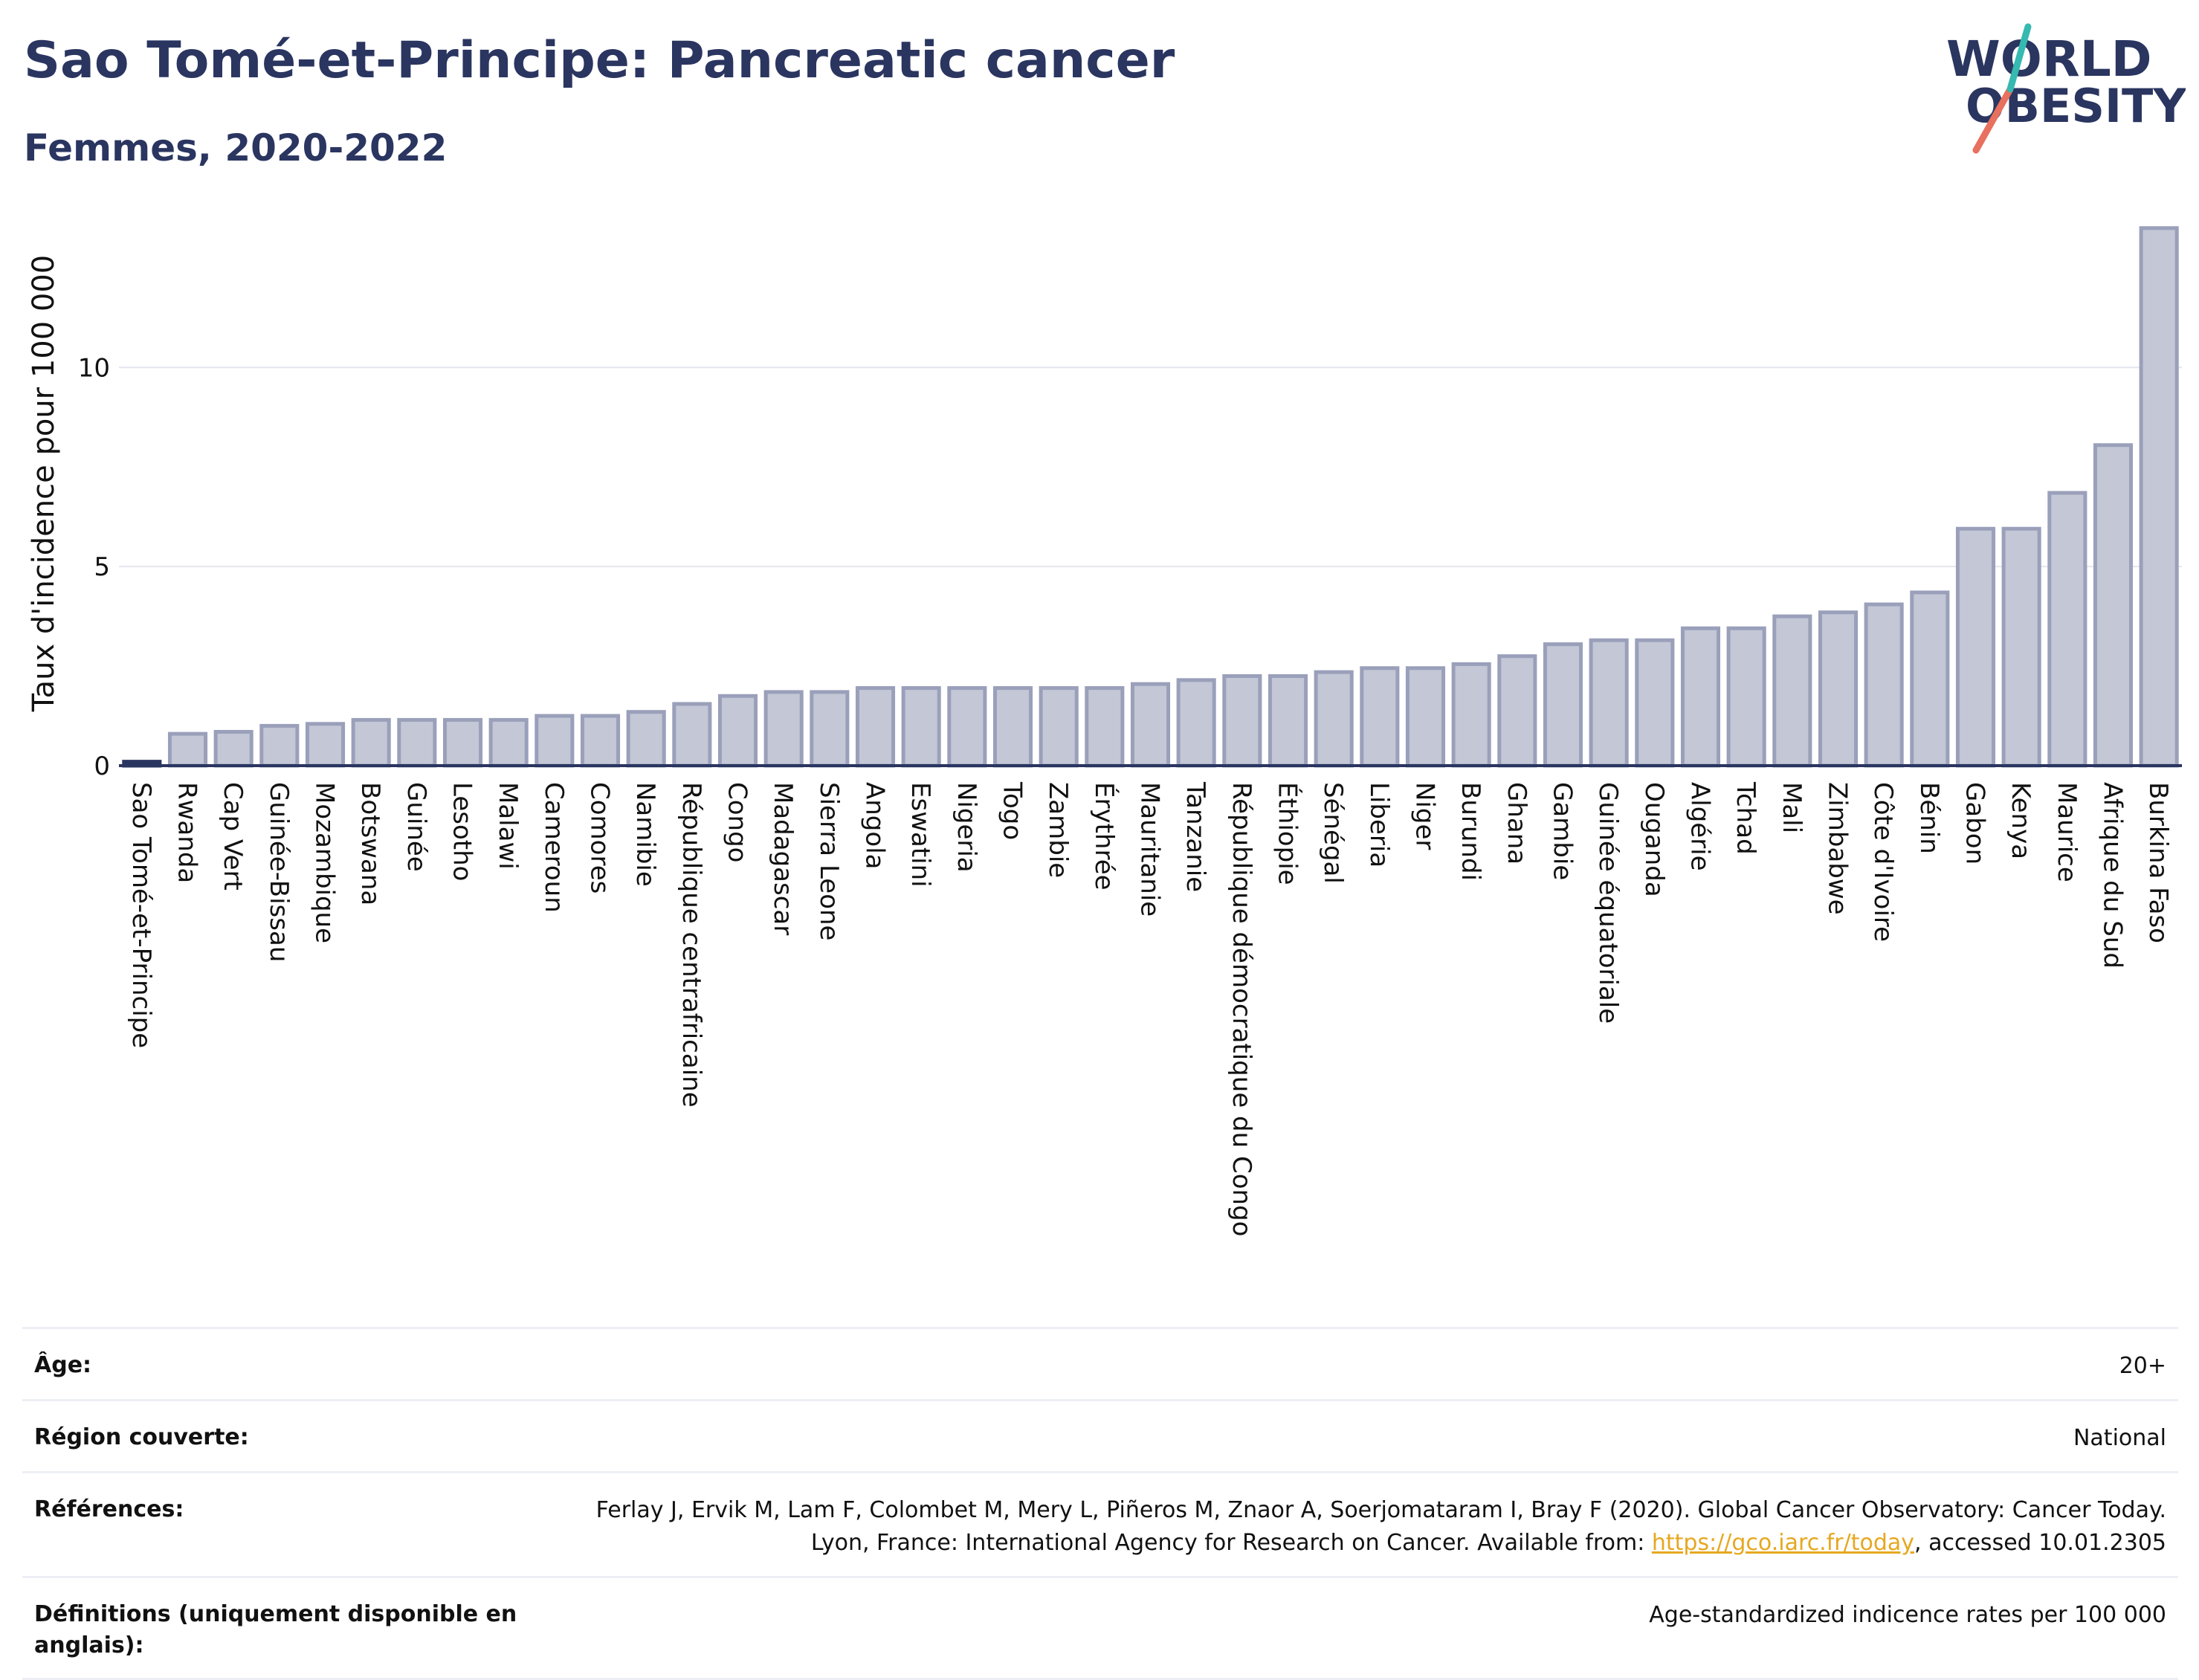 Image resolution: width=2199 pixels, height=1680 pixels. I want to click on logo-text-line1: WORLD, so click(2049, 59).